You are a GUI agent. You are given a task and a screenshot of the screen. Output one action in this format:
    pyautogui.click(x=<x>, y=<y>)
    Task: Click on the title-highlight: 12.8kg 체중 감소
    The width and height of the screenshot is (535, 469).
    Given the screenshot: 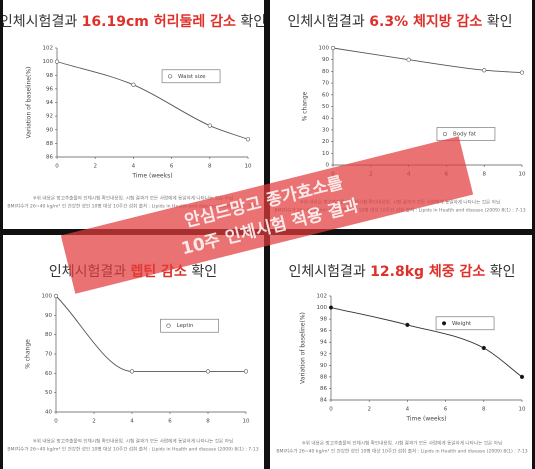 What is the action you would take?
    pyautogui.click(x=427, y=271)
    